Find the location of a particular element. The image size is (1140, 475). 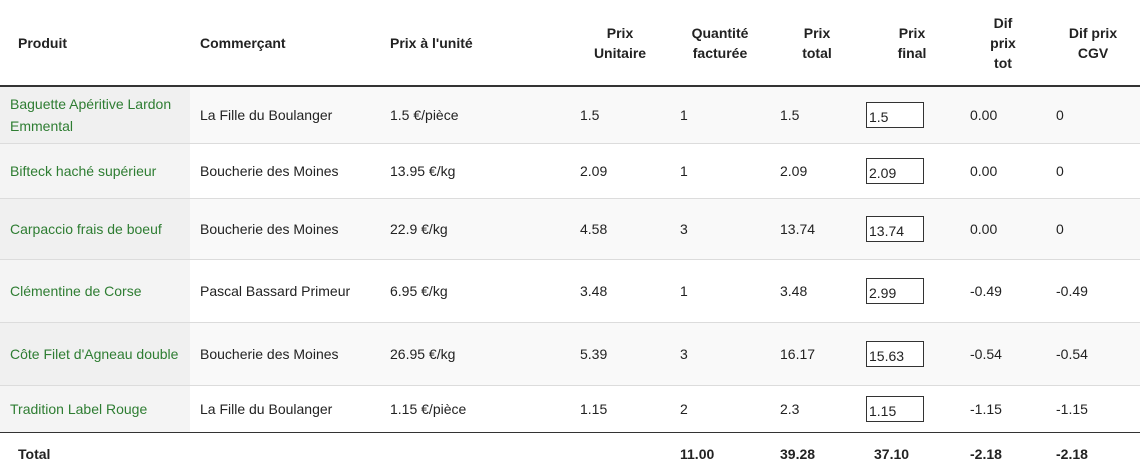

total-price-cell: 2.3 is located at coordinates (817, 409).